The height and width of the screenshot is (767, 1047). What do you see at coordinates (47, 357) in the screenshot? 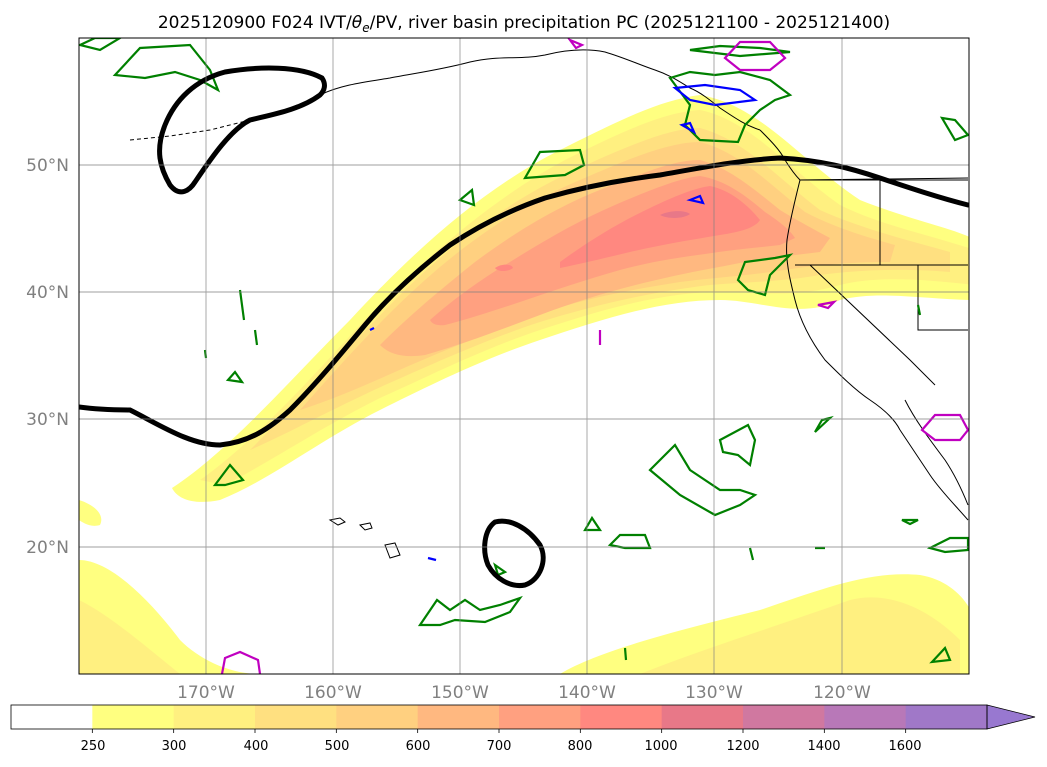
I see `latitude-labels: 50°N 40°N 30°N 20°N` at bounding box center [47, 357].